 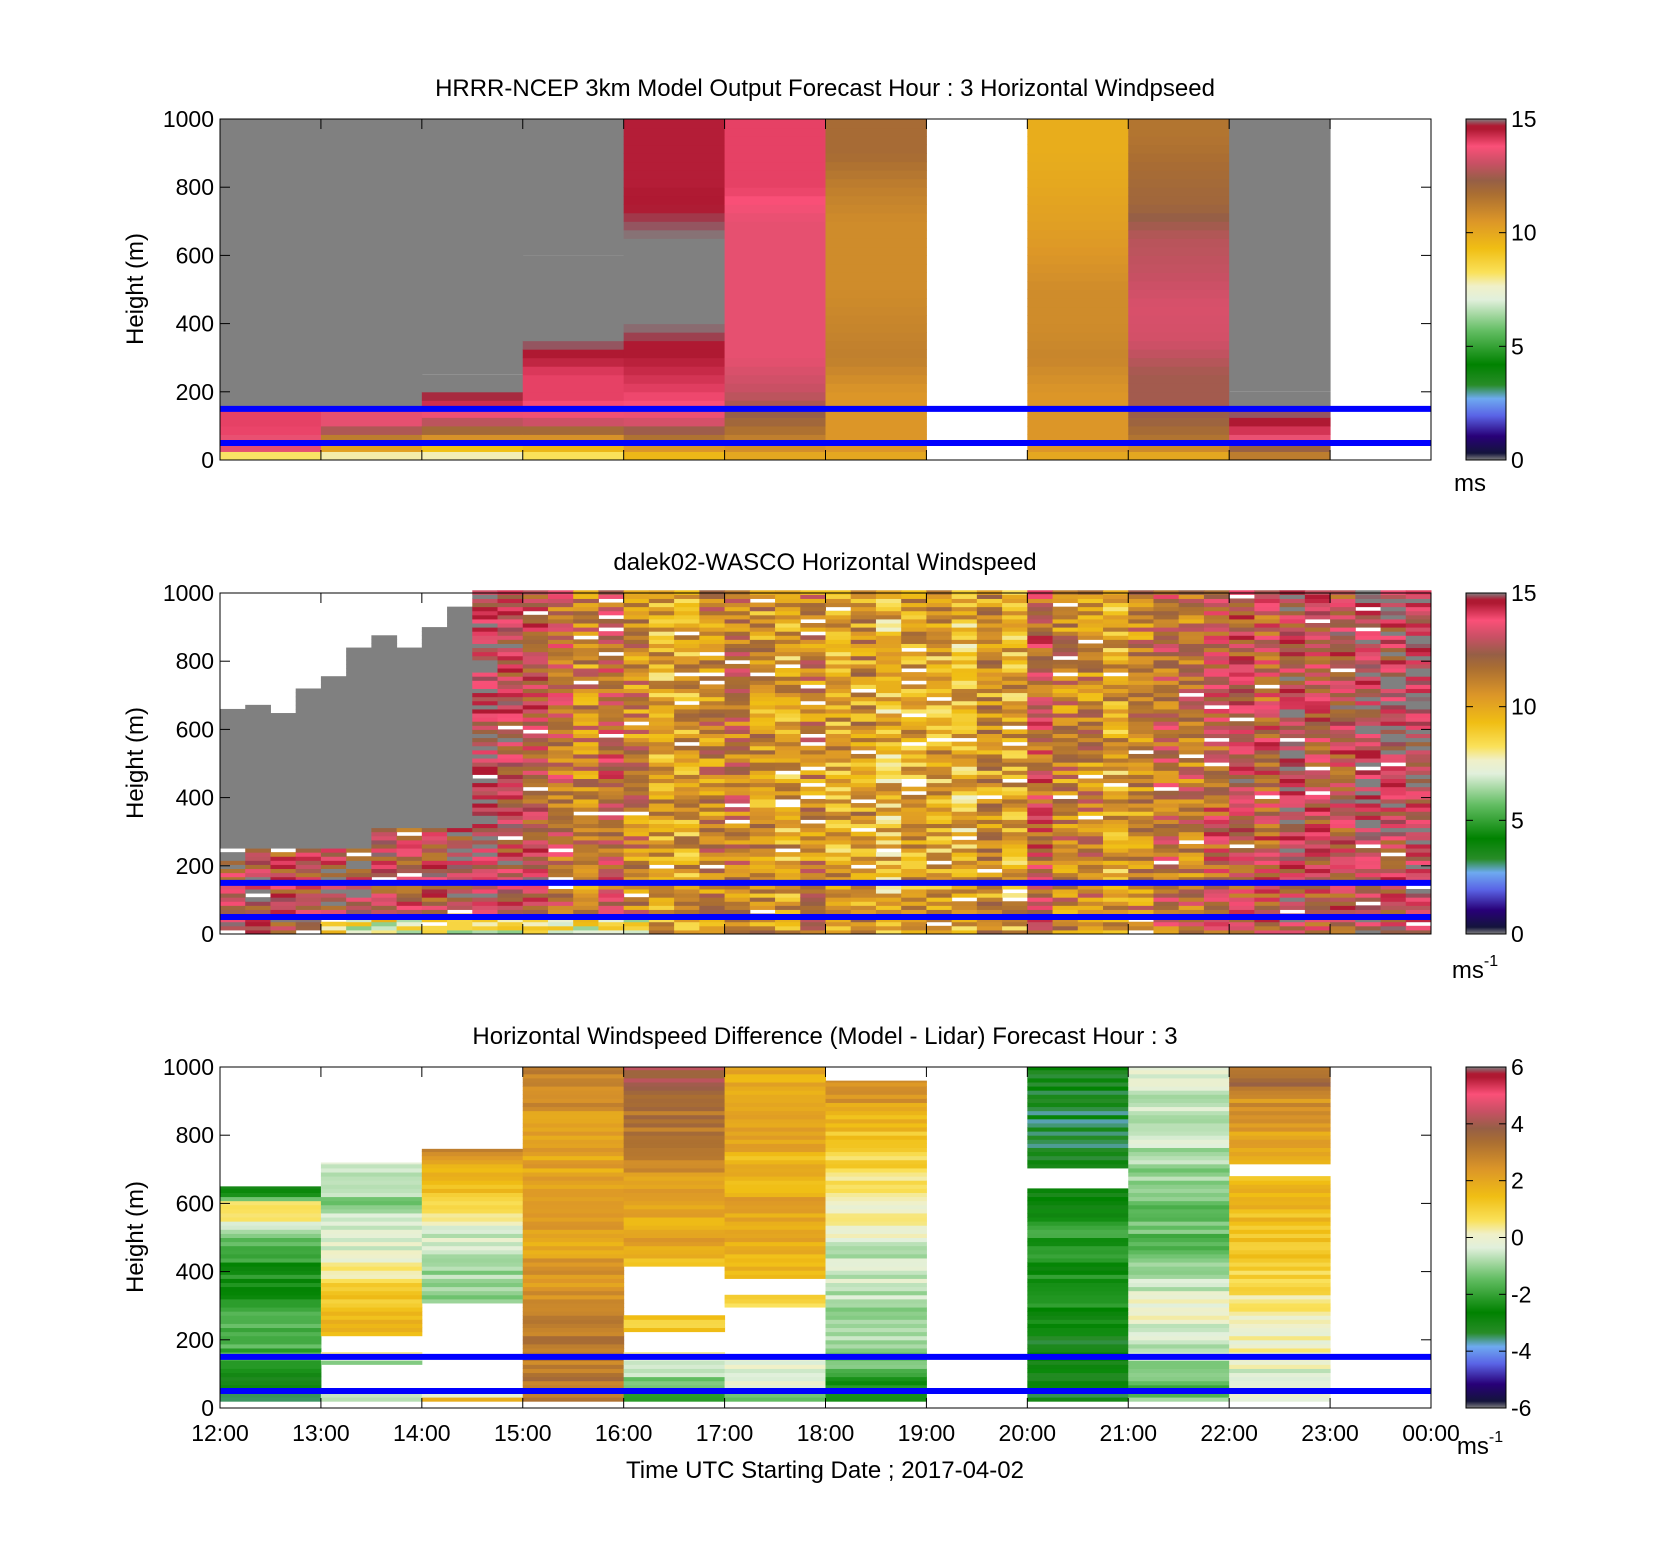 I want to click on colorbar-tick-label: 0, so click(x=1517, y=460).